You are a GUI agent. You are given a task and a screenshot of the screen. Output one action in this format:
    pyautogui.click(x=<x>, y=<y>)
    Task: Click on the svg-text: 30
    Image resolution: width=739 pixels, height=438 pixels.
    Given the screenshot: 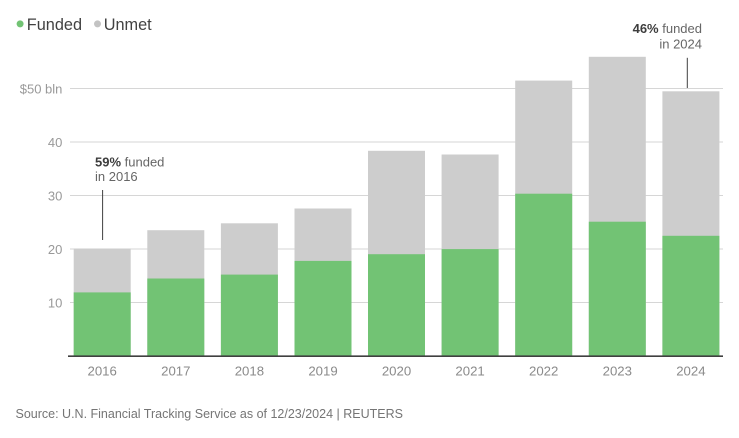 What is the action you would take?
    pyautogui.click(x=55, y=196)
    